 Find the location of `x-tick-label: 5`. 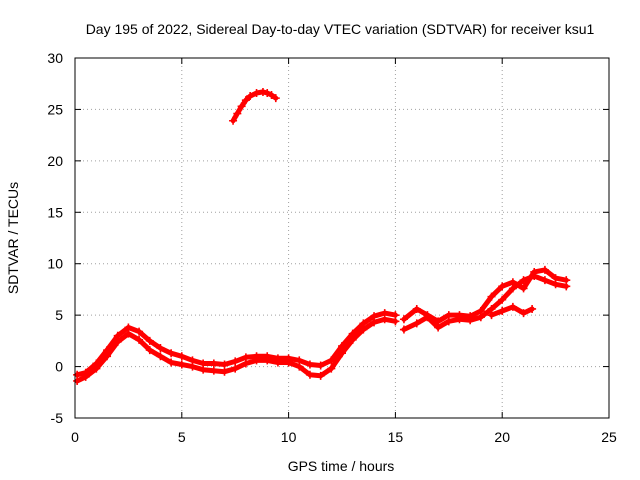

x-tick-label: 5 is located at coordinates (182, 437).